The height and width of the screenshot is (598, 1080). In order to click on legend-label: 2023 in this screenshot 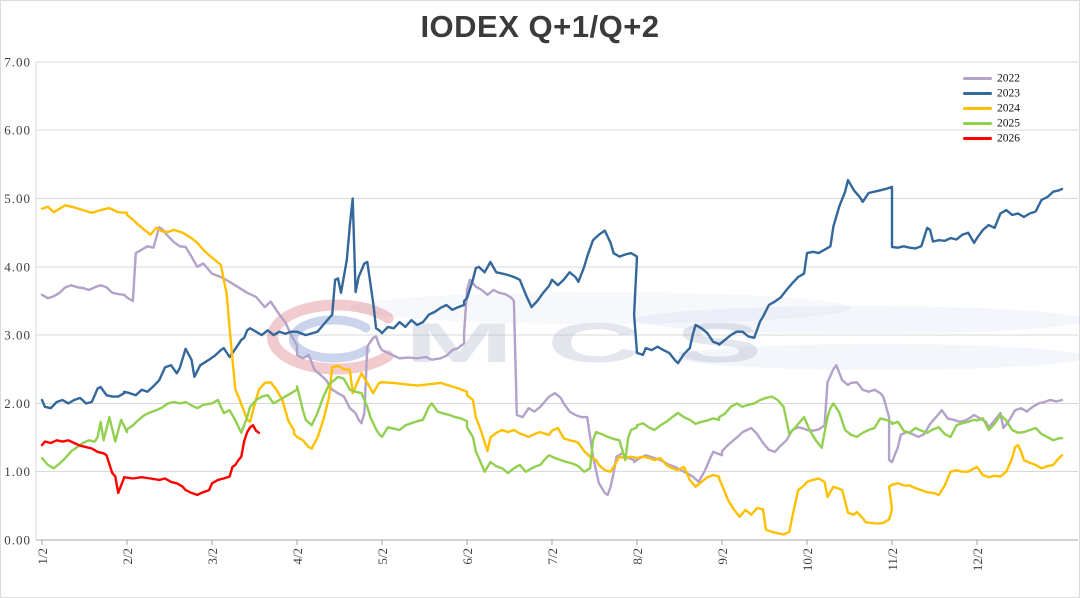, I will do `click(1008, 93)`.